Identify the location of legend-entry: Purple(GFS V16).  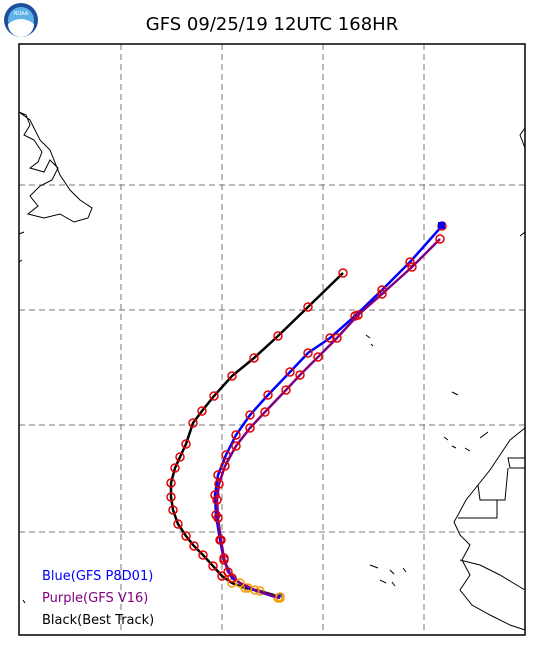
(95, 598).